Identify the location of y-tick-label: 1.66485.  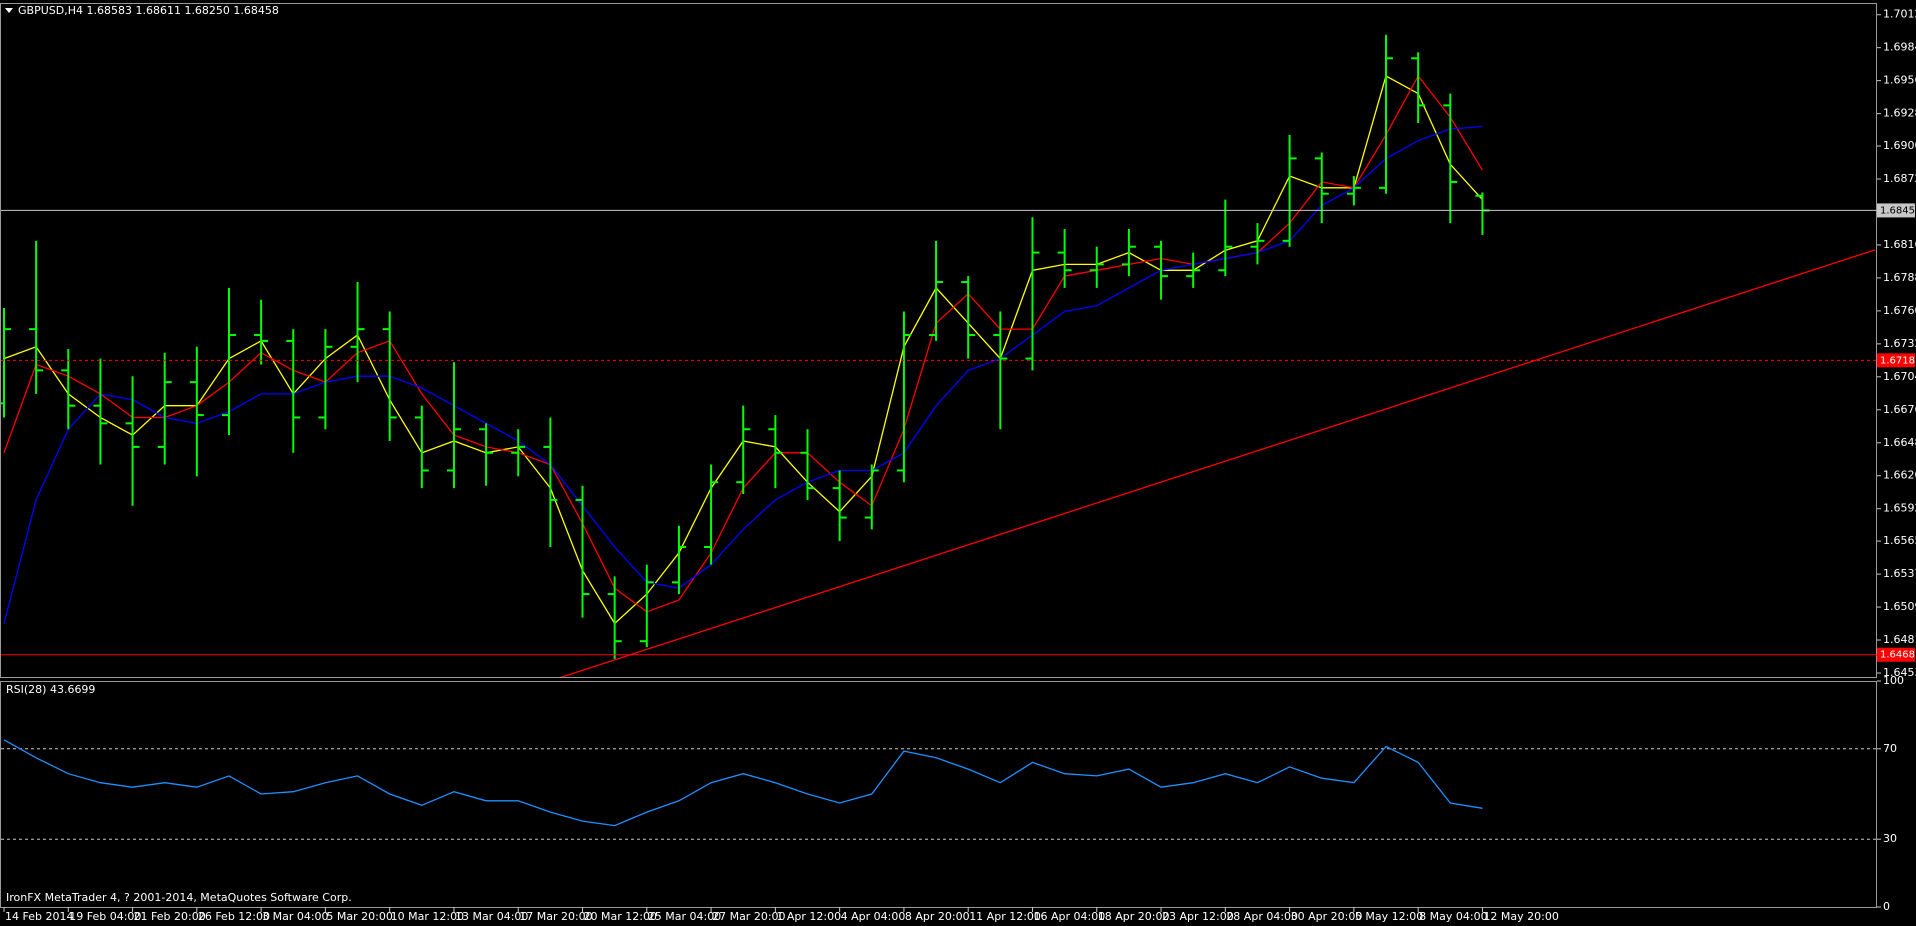
(1899, 442).